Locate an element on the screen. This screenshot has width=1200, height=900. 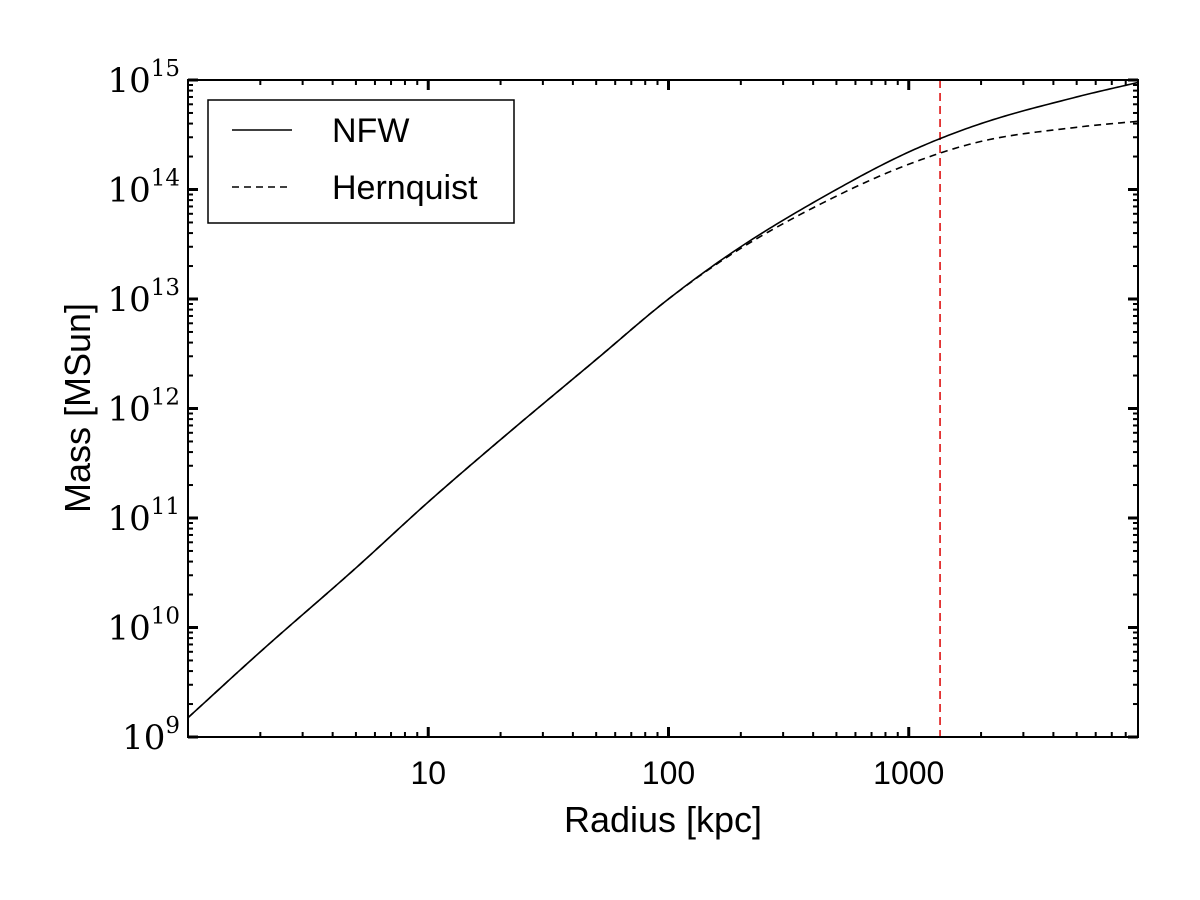
x-tick-label: 10 is located at coordinates (428, 773).